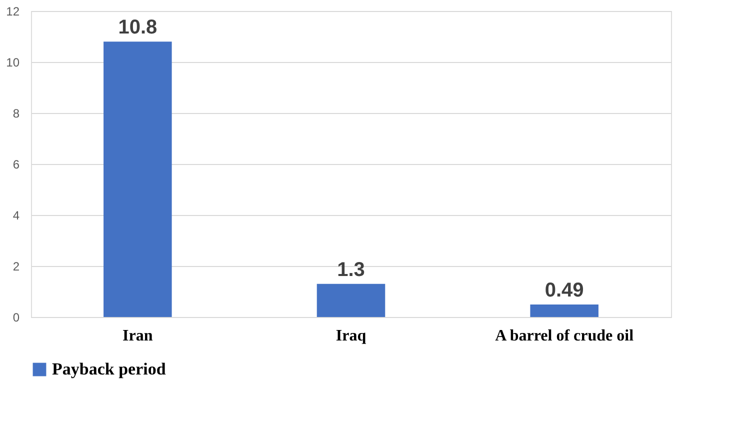 The height and width of the screenshot is (448, 731). I want to click on x-tick-label: Iraq, so click(351, 336).